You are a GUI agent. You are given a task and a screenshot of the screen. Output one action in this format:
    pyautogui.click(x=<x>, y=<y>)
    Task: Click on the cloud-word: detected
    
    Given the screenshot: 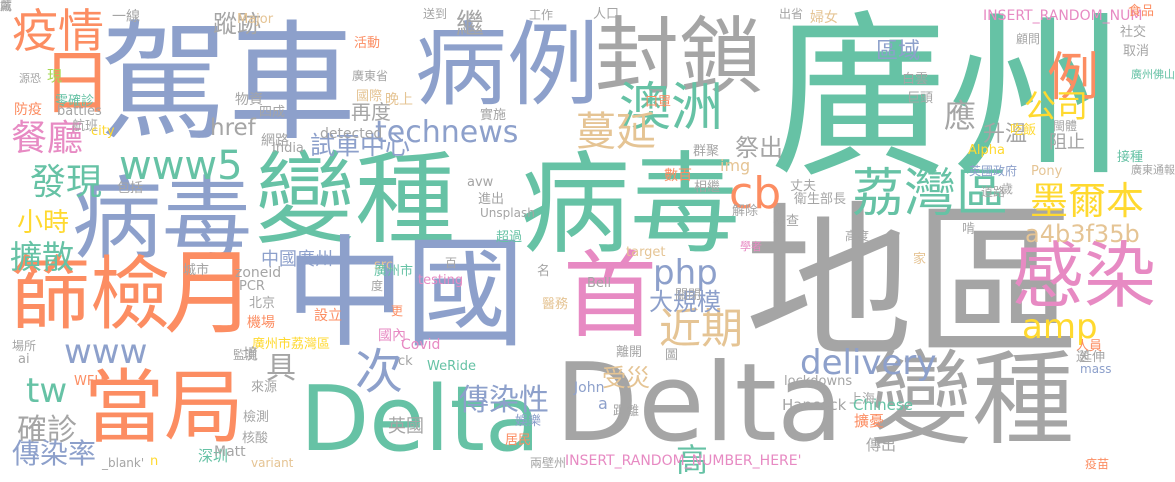 What is the action you would take?
    pyautogui.click(x=351, y=134)
    